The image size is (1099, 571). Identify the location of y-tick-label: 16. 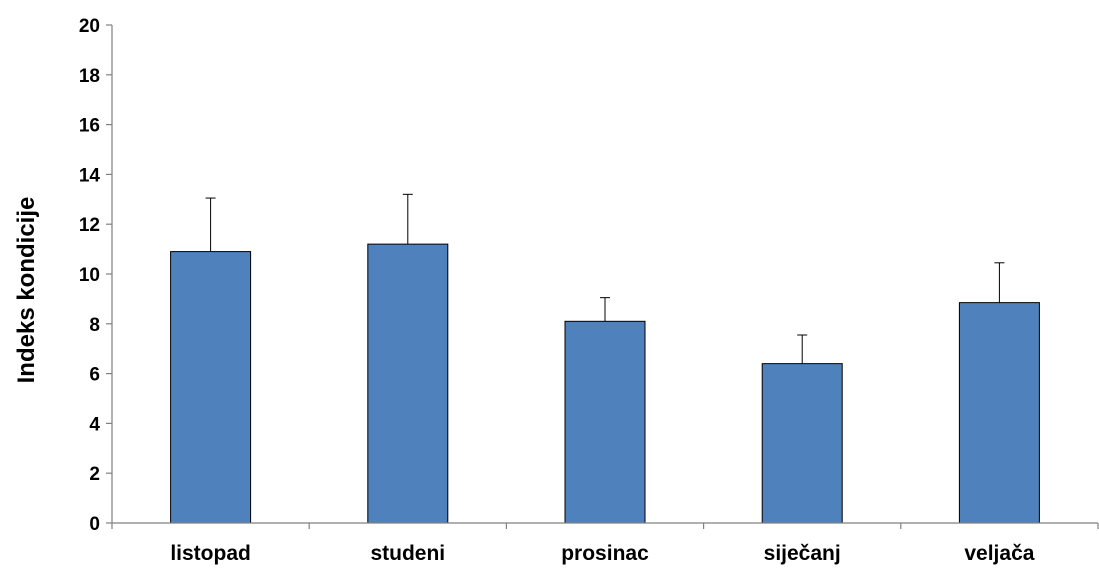
(89, 126).